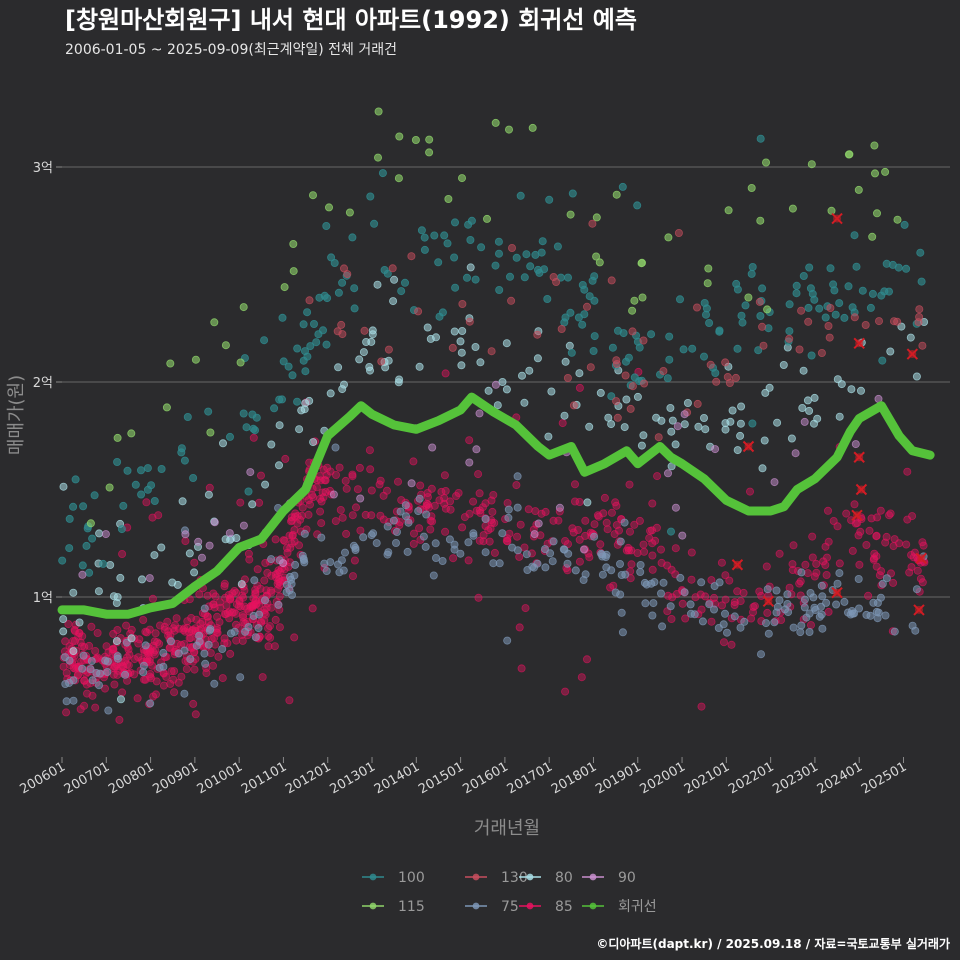 This screenshot has width=960, height=960. I want to click on flagged-point, so click(837, 218).